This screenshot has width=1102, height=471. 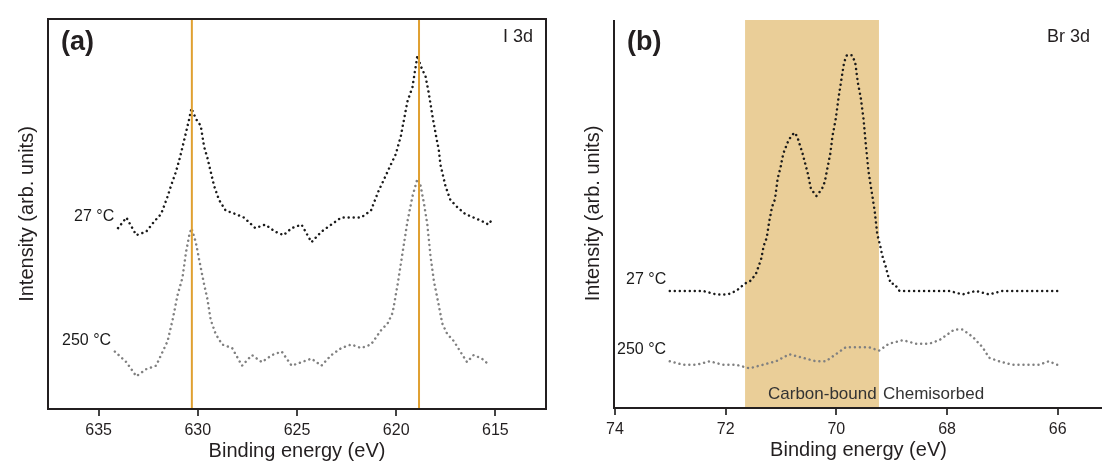 I want to click on annotation: (b), so click(x=644, y=41).